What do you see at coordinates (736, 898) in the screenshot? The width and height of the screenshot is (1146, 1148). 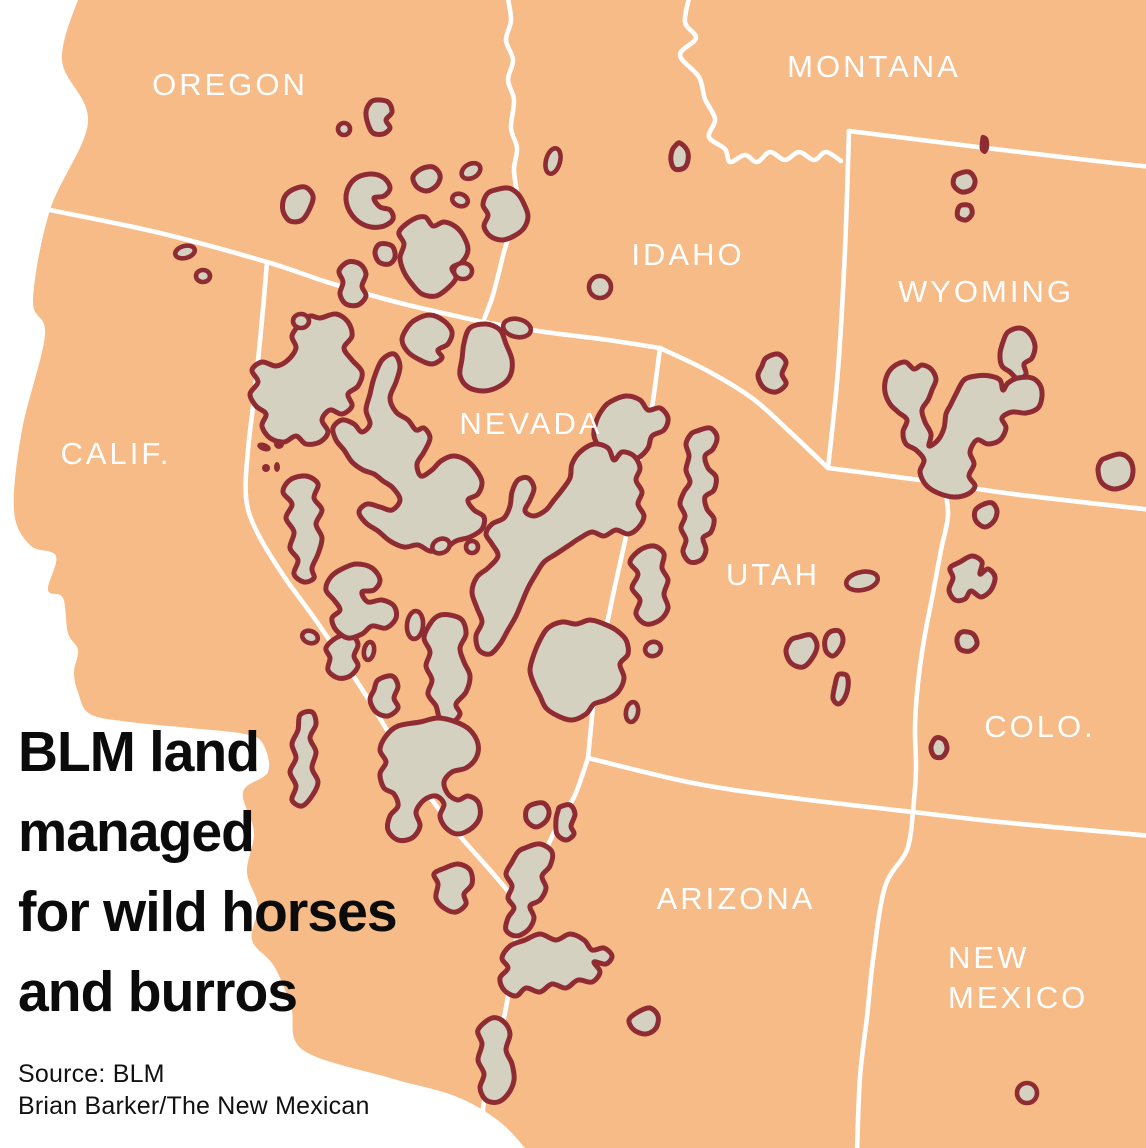 I see `state-label-arizona: ARIZONA` at bounding box center [736, 898].